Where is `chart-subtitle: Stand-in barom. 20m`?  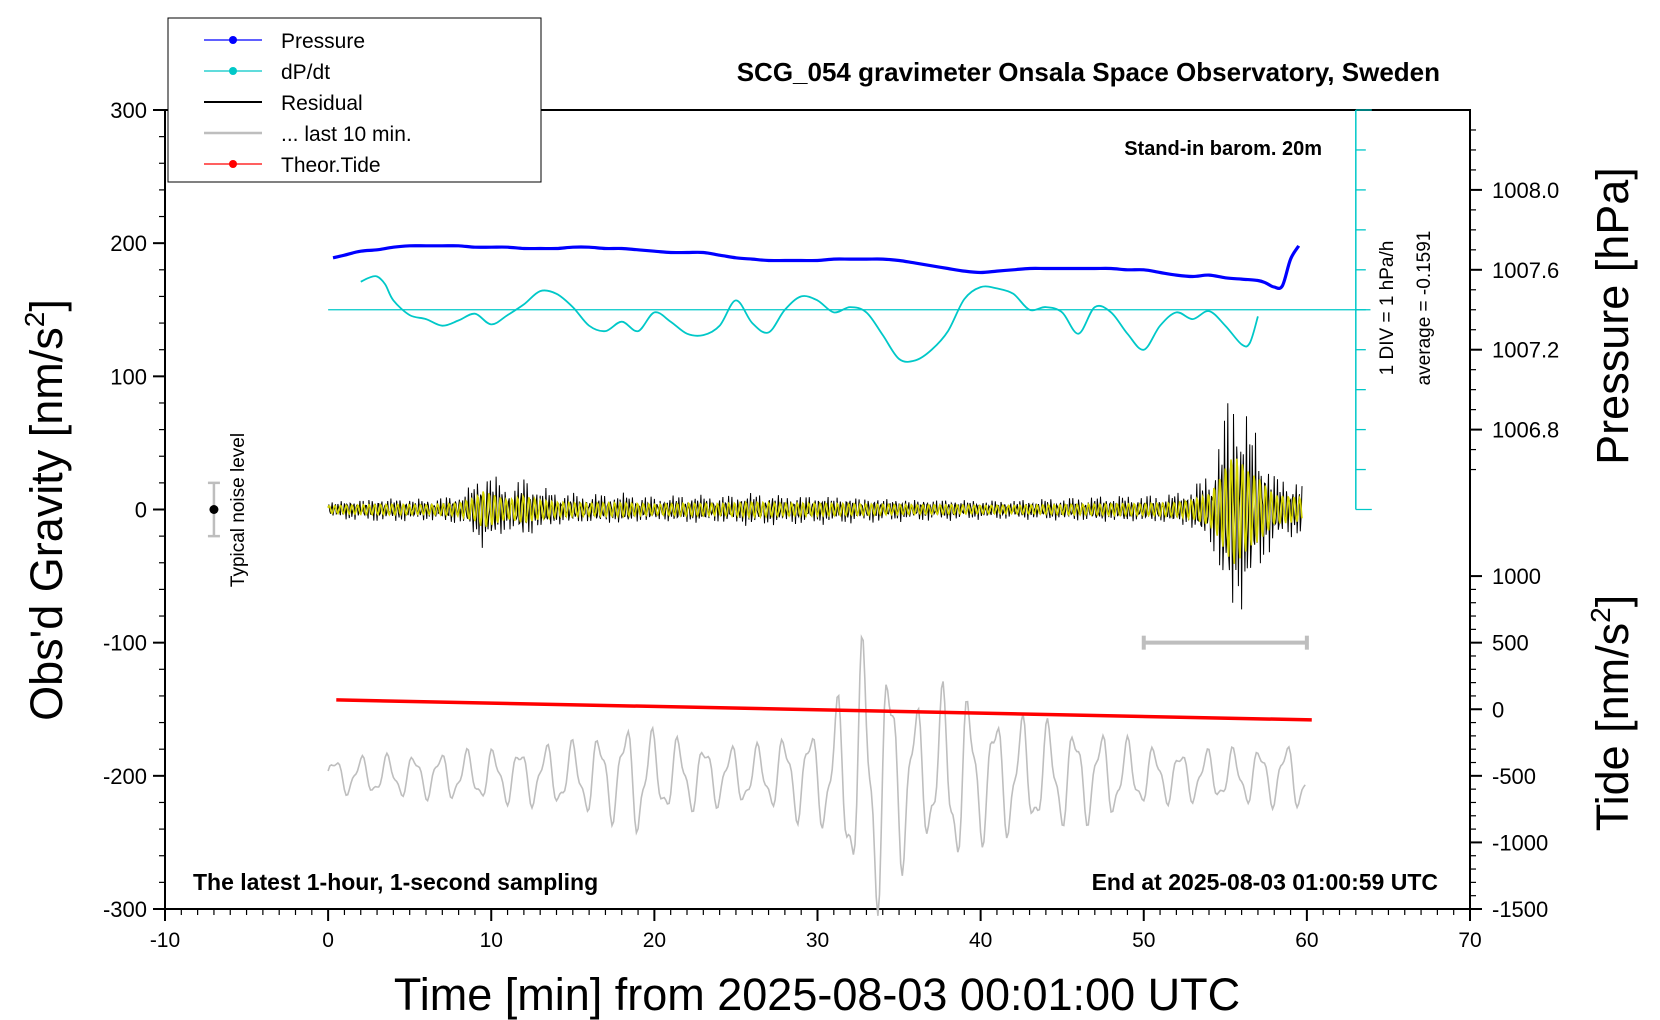
chart-subtitle: Stand-in barom. 20m is located at coordinates (1223, 149).